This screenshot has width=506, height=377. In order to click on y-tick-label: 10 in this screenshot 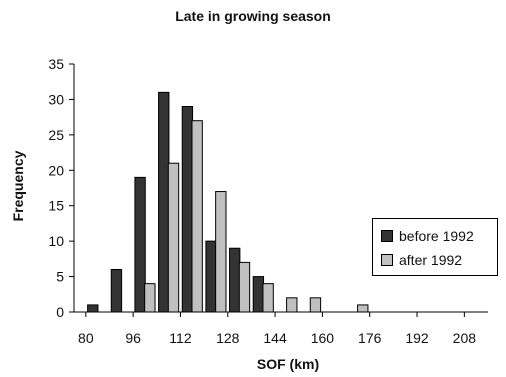, I will do `click(56, 241)`.